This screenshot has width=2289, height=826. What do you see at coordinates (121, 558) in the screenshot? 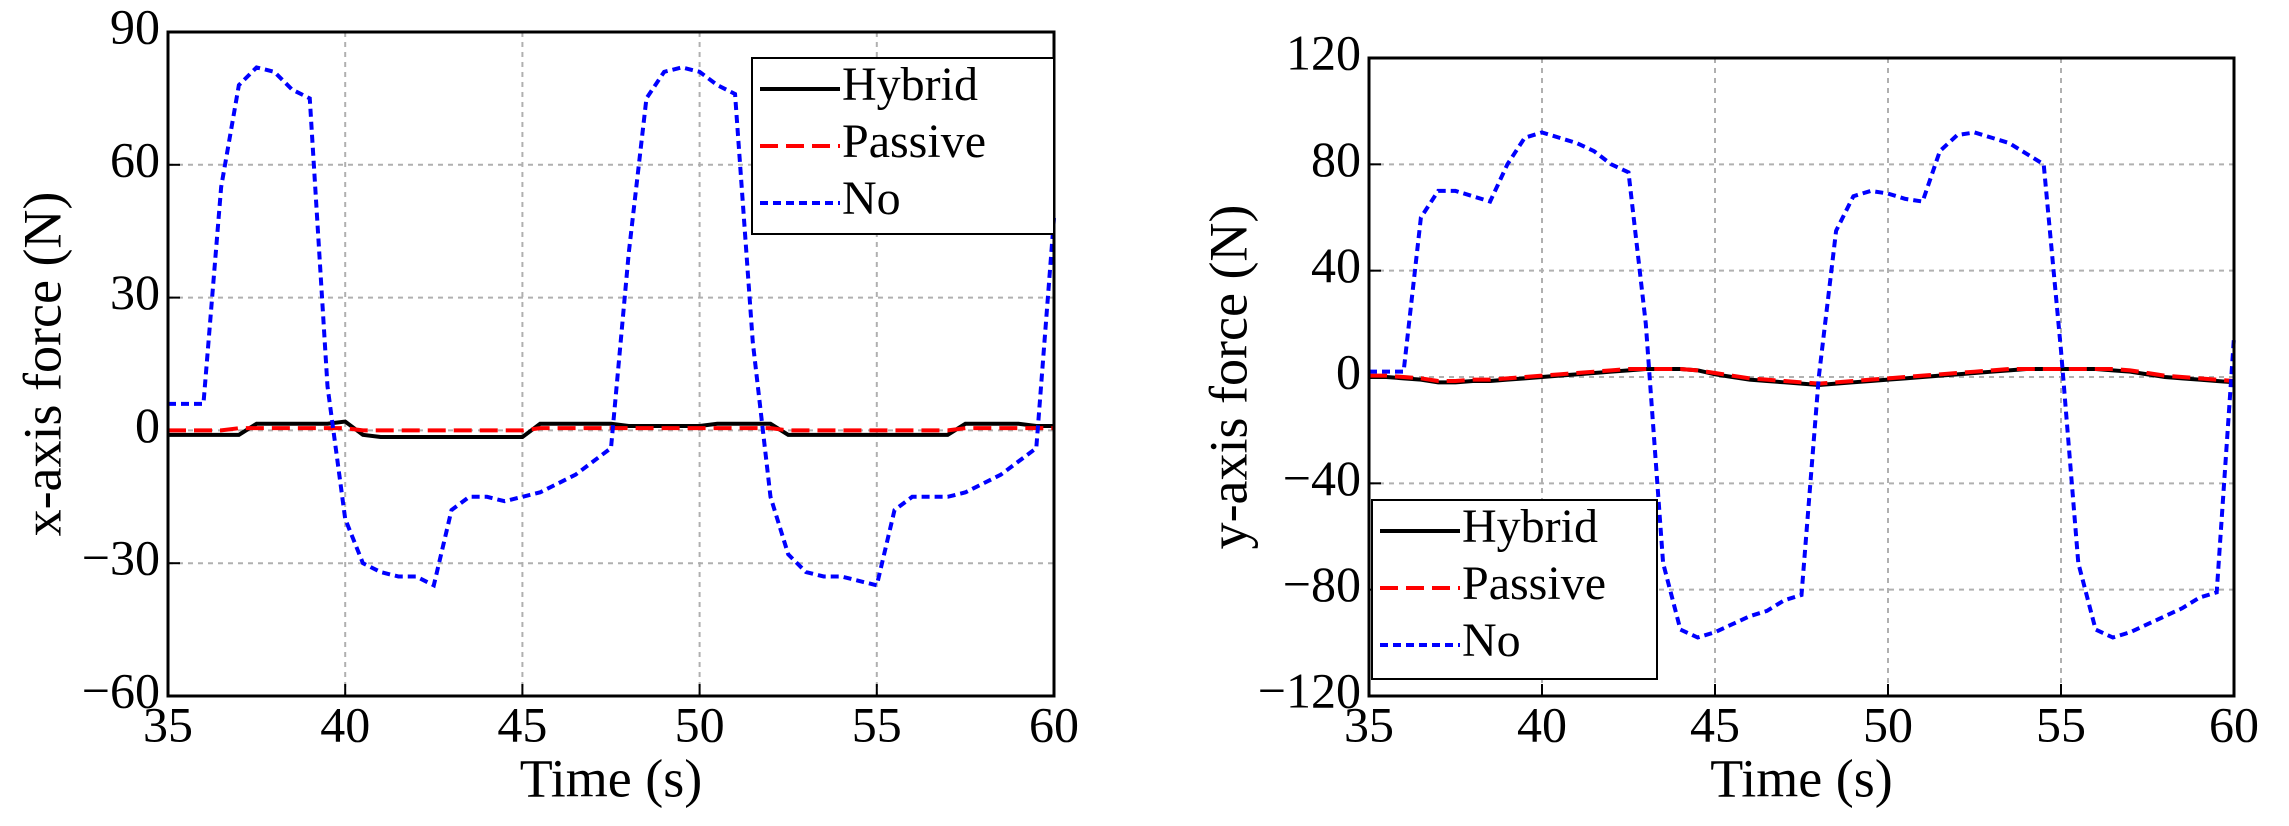
I see `y-tick-label: −30` at bounding box center [121, 558].